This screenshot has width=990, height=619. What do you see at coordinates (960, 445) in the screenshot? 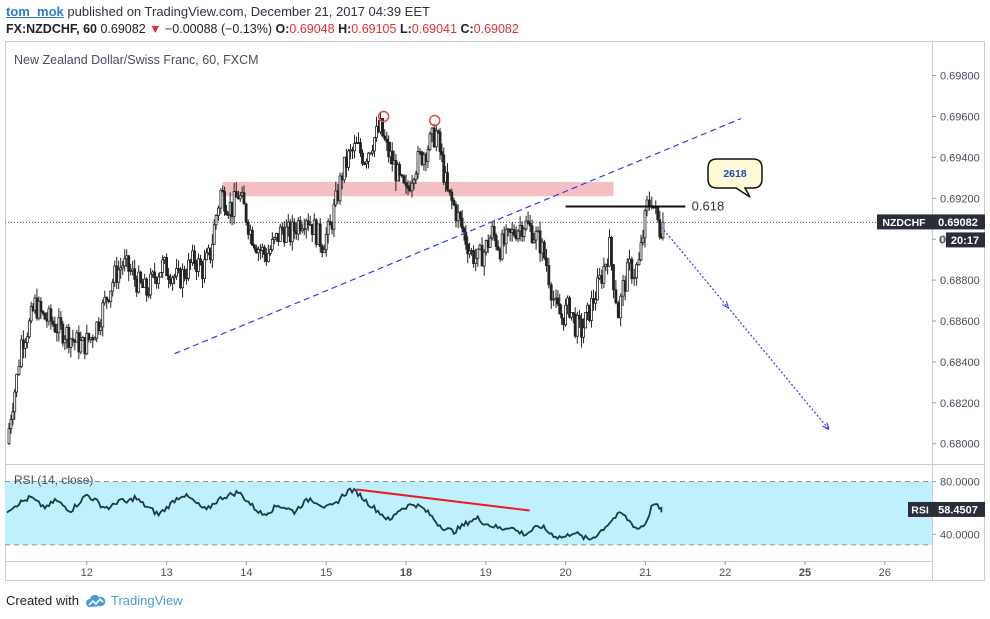
I see `price-tick-label: 0.68000` at bounding box center [960, 445].